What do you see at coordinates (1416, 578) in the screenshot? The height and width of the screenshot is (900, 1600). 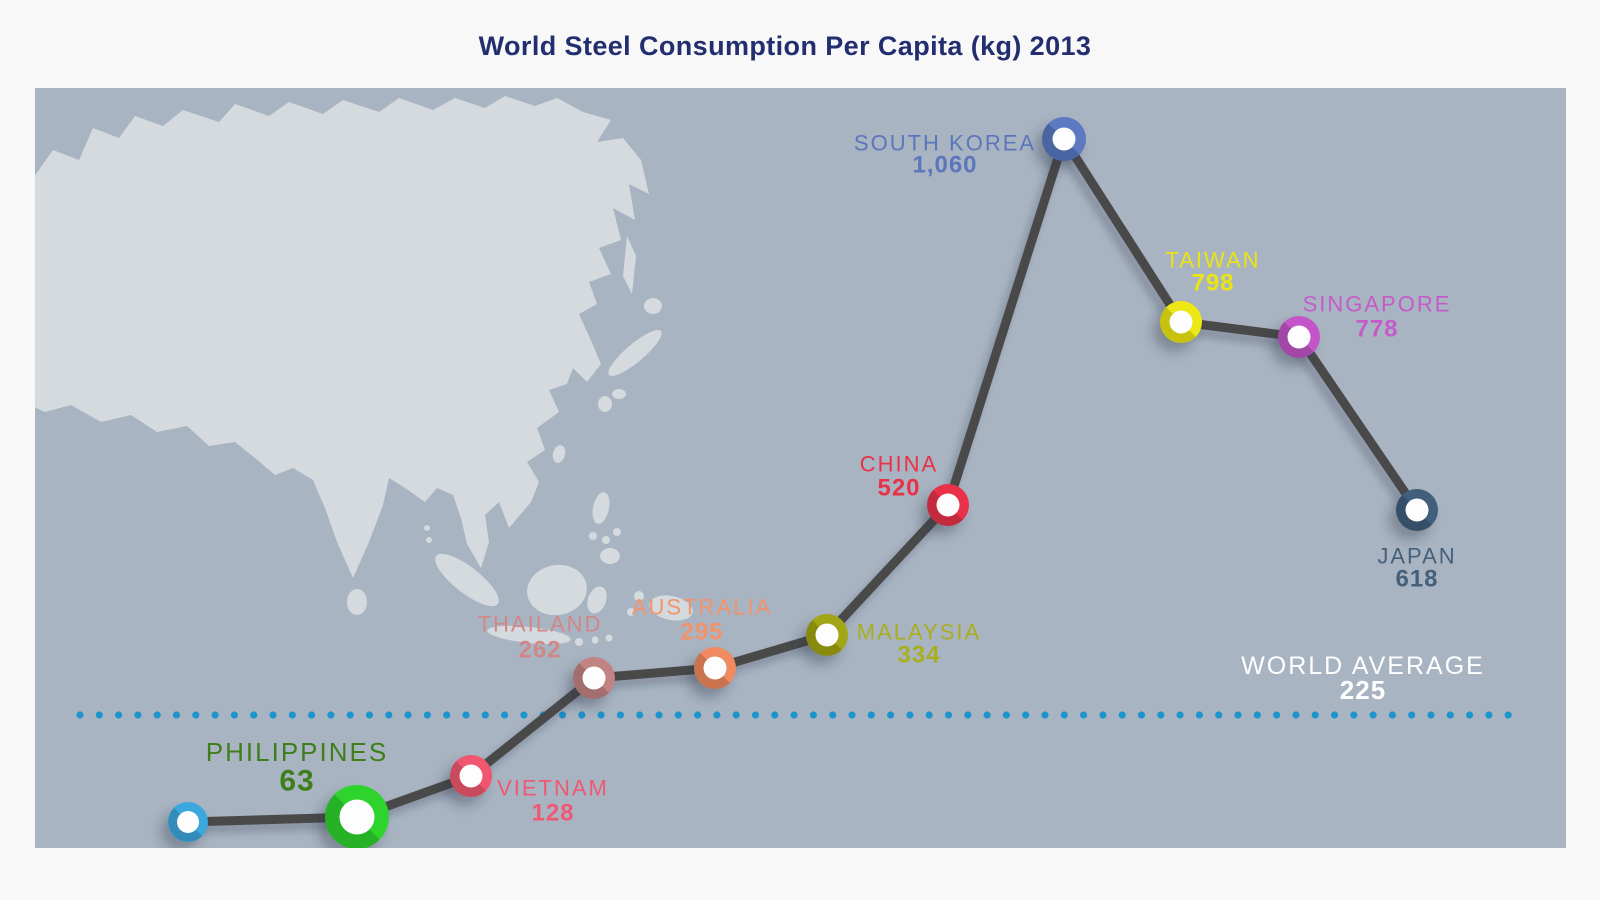 I see `value-japan: 618` at bounding box center [1416, 578].